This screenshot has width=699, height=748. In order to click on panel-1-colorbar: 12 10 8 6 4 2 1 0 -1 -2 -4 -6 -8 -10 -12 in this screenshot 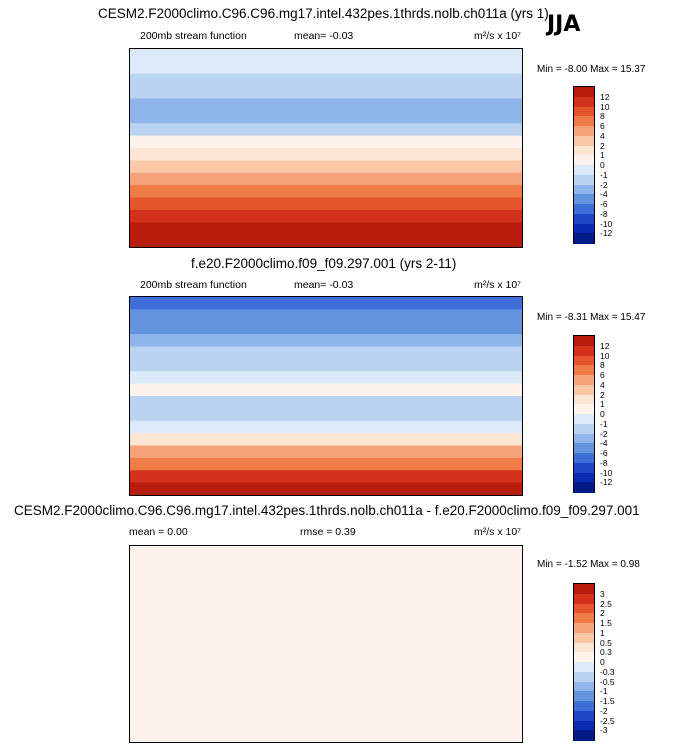, I will do `click(592, 165)`.